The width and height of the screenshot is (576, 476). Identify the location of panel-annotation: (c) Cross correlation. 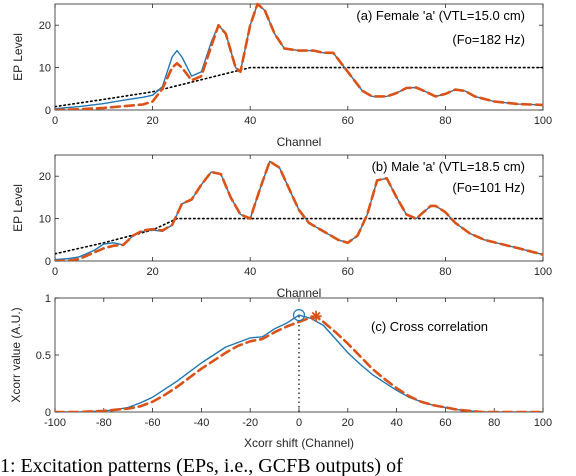
(429, 326).